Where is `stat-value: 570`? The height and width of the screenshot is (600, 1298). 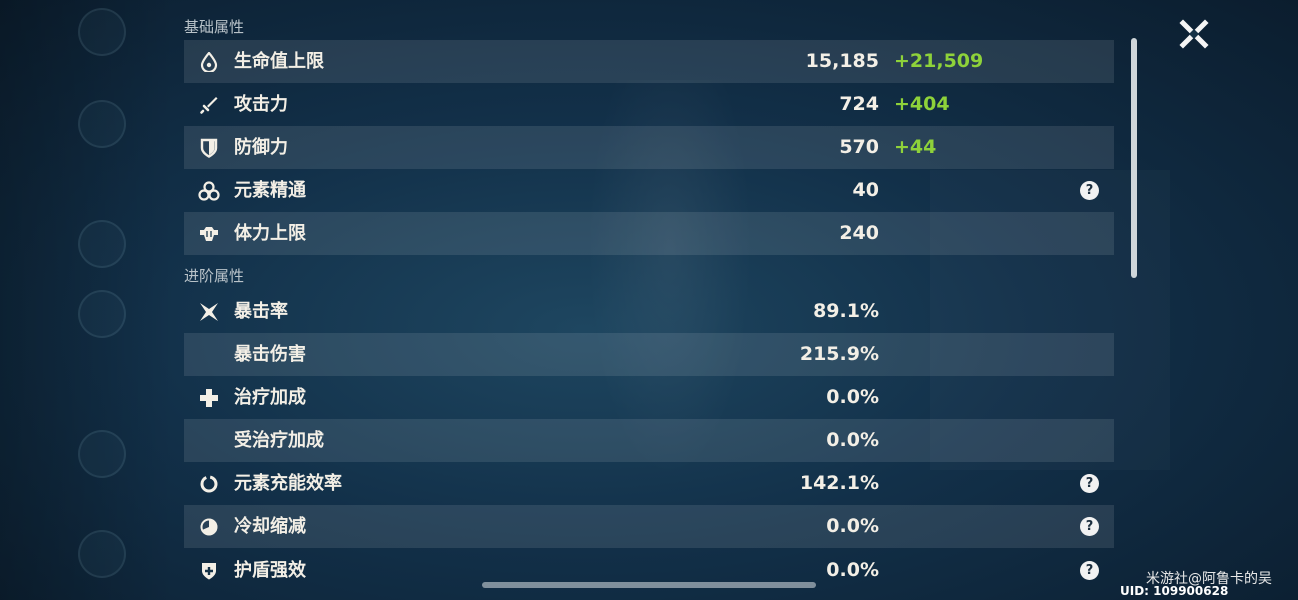 stat-value: 570 is located at coordinates (859, 147).